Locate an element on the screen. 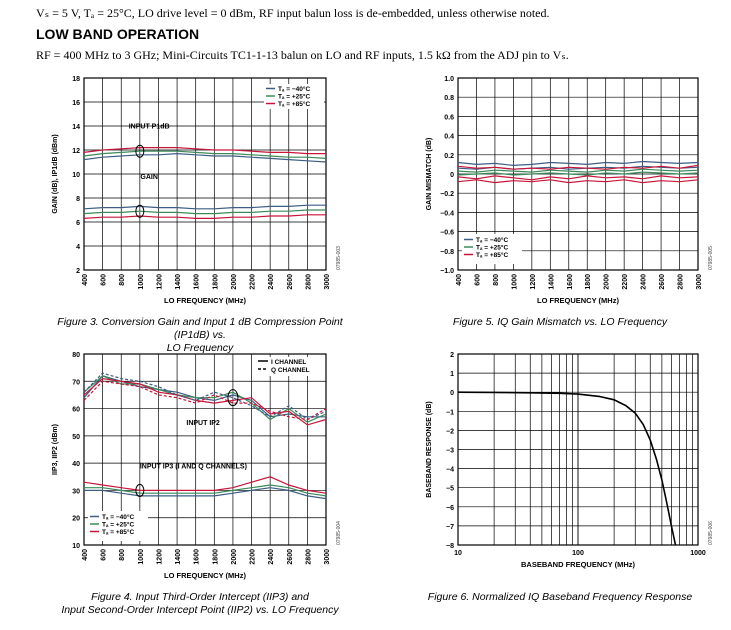 The height and width of the screenshot is (630, 731). x-tick-label: 100 is located at coordinates (578, 553).